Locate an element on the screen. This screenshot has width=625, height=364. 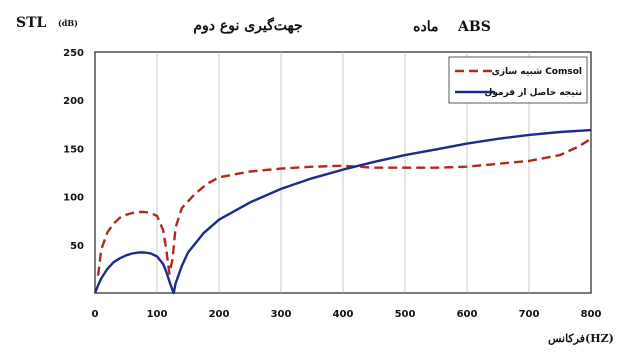
y-tick-label-200: 200 is located at coordinates (73, 101).